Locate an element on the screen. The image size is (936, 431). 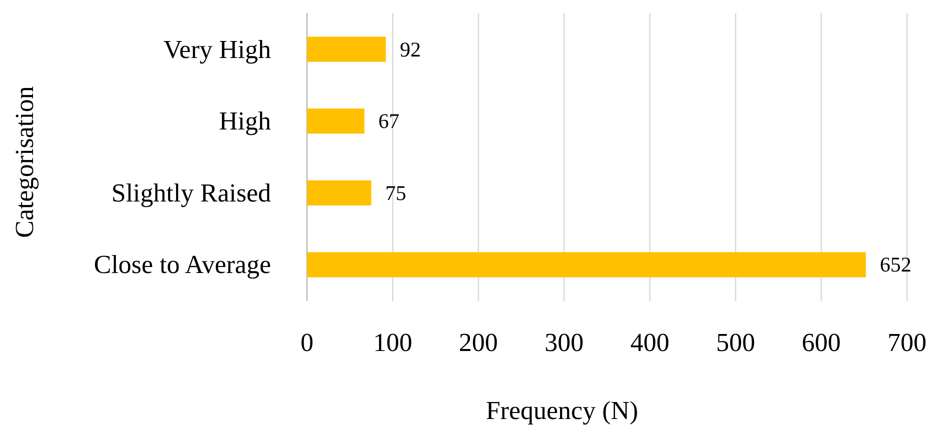
data-label: 652 is located at coordinates (896, 264).